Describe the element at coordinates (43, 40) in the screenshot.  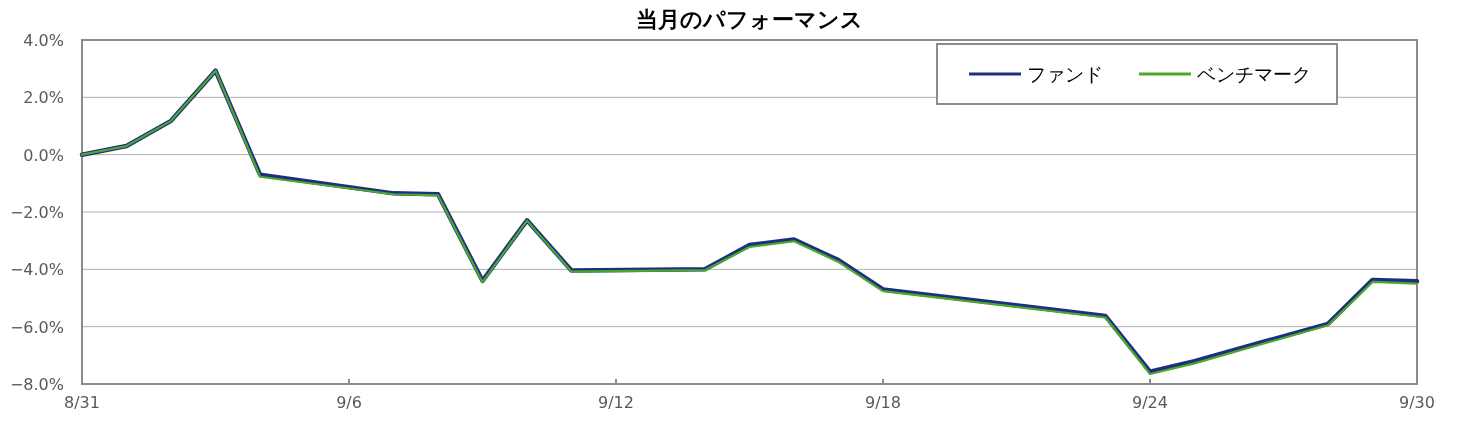
I see `y-tick-label: 4.0%` at that location.